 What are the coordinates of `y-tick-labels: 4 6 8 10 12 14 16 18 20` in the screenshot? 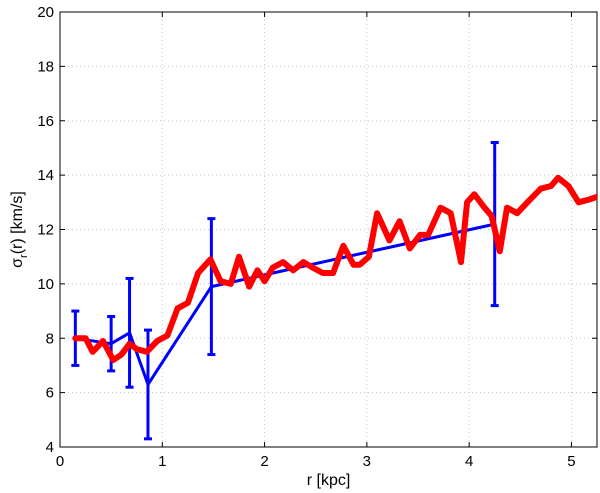 It's located at (45, 230).